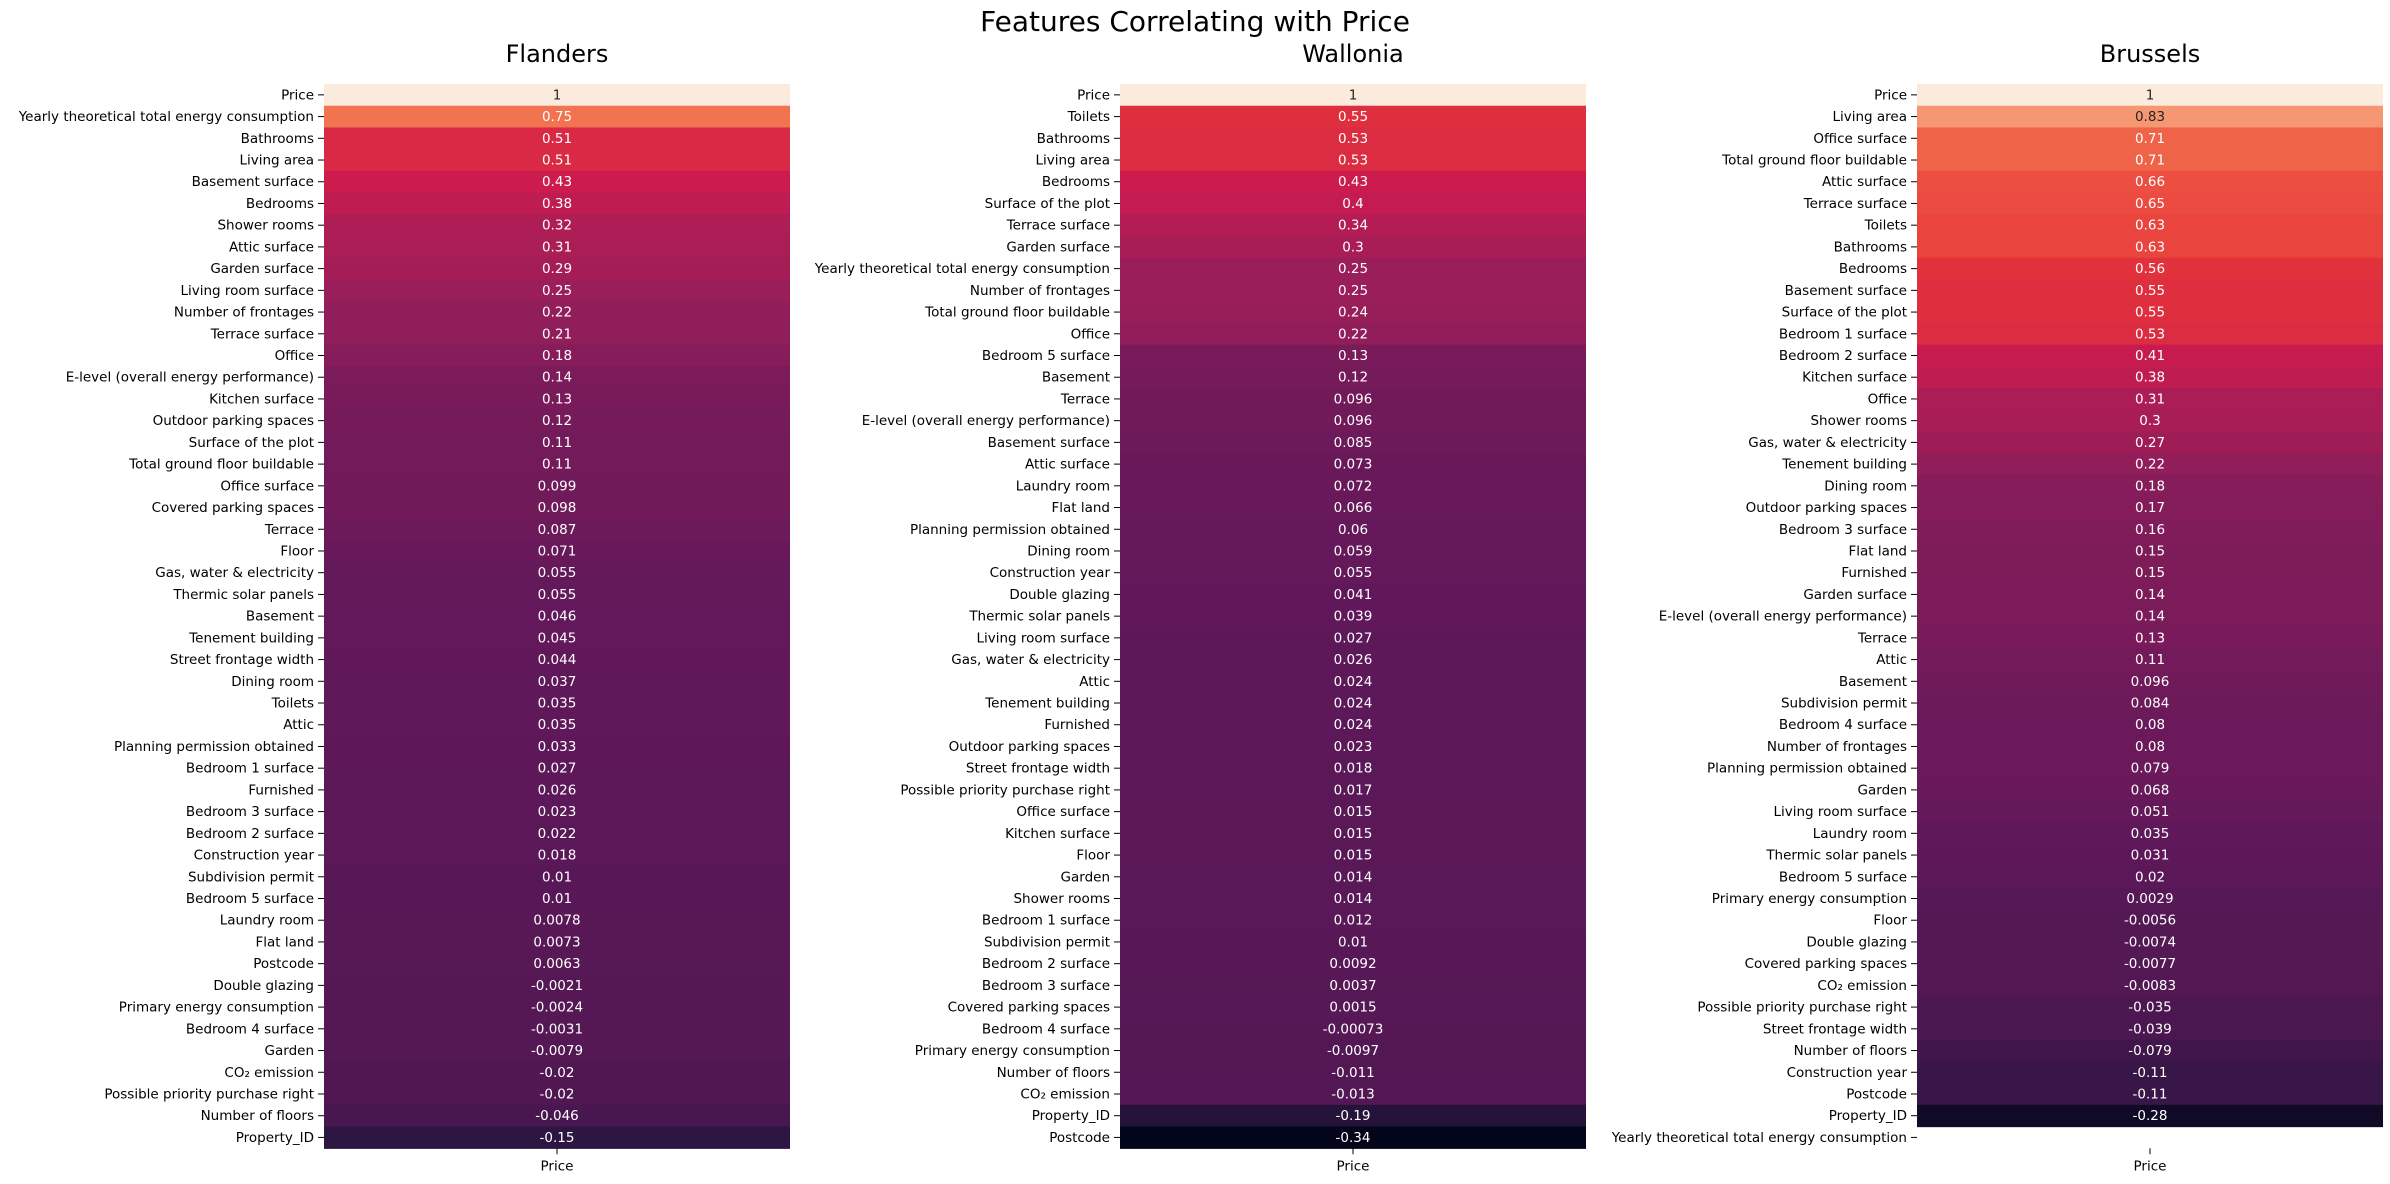  Describe the element at coordinates (2150, 399) in the screenshot. I see `cell-value-label: 0.31` at that location.